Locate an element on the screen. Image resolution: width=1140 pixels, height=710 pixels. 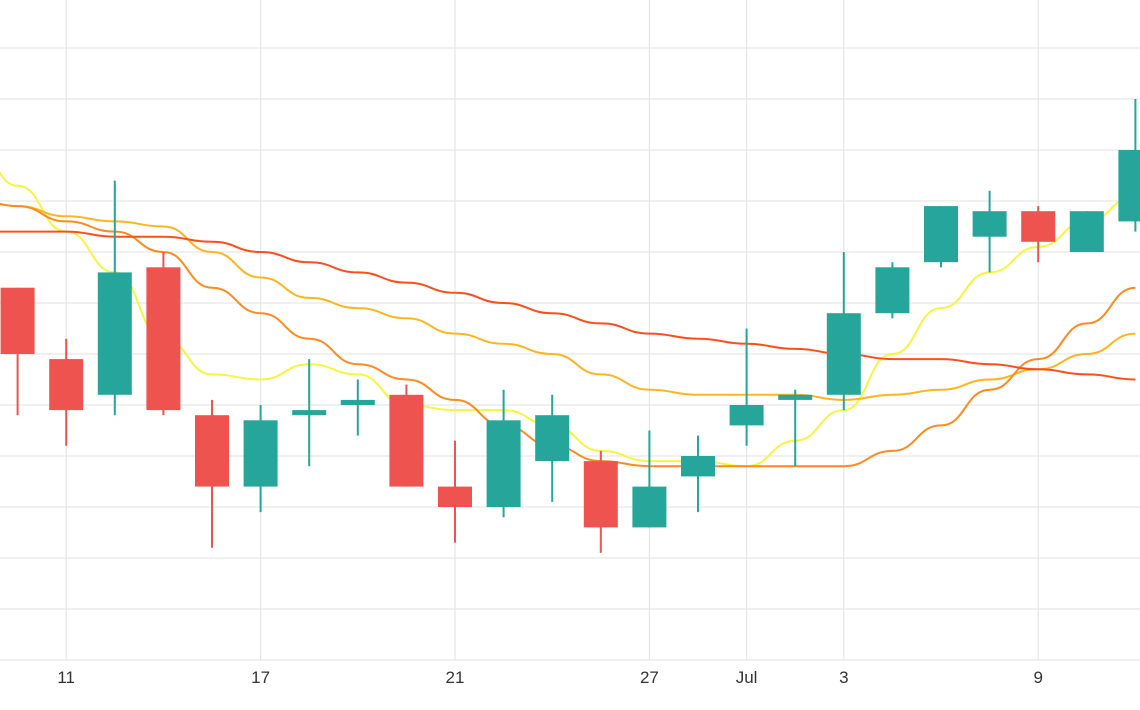
x-tick-label: 21 is located at coordinates (455, 677).